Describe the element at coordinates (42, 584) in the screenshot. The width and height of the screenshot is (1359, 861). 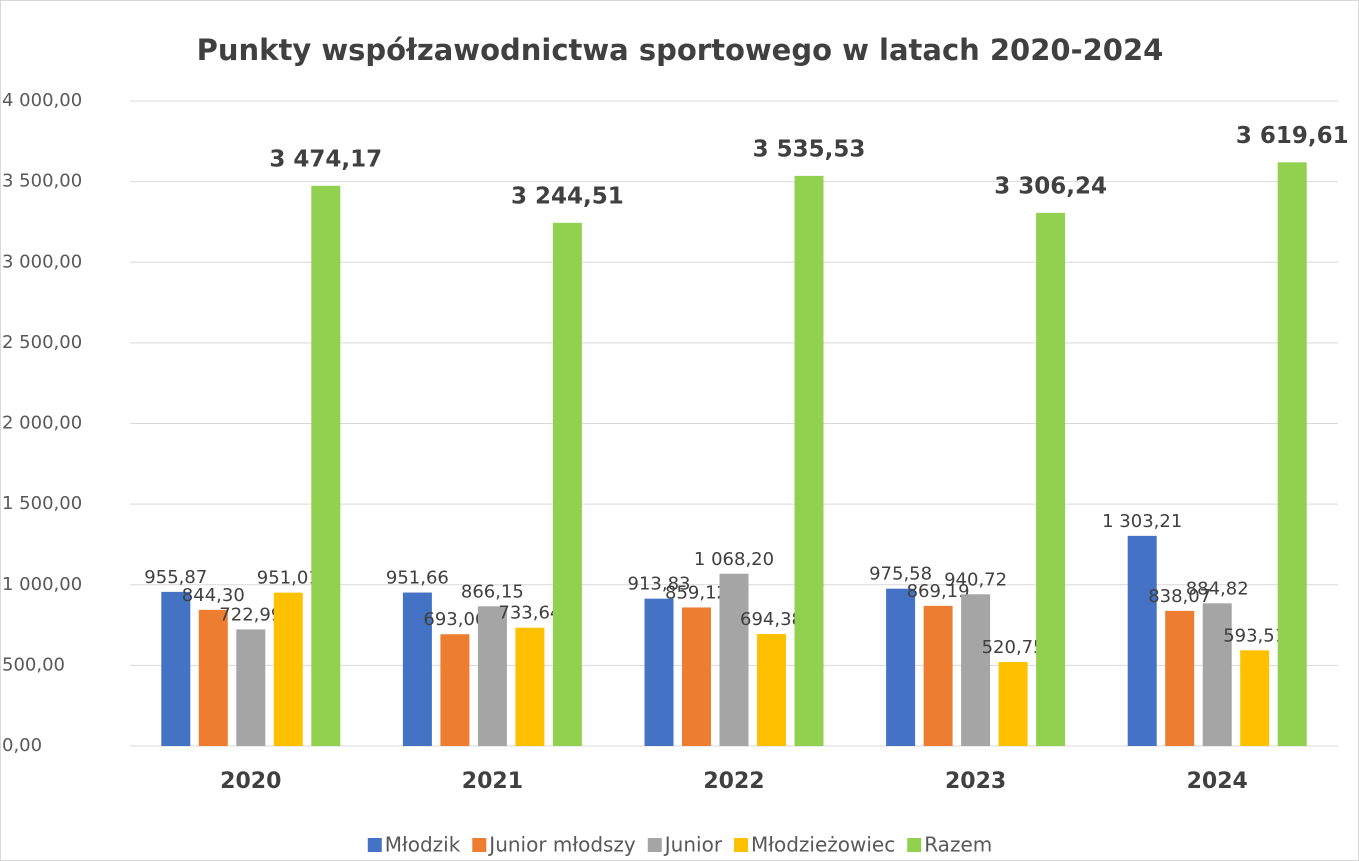
I see `y-tick-label: 1 000,00` at that location.